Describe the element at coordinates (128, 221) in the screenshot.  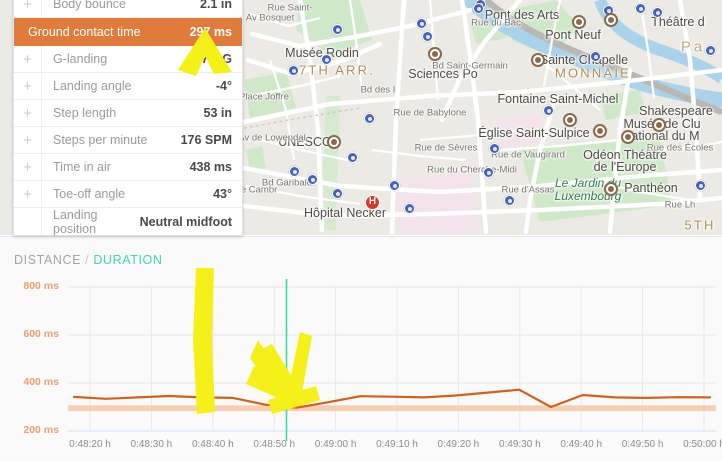
I see `metric-row: + Landing position Neutral midfoot` at that location.